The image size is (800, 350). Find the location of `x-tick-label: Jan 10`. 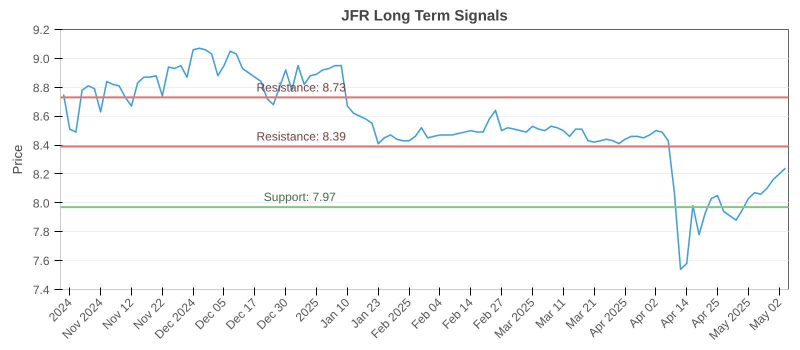

x-tick-label: Jan 10 is located at coordinates (334, 313).